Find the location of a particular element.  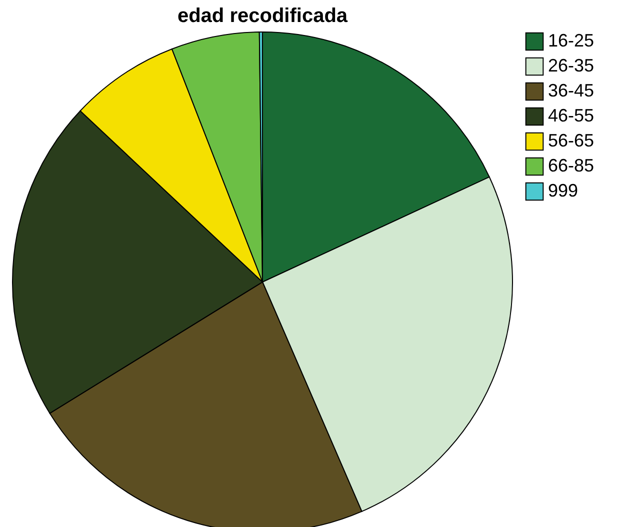

chart-title: edad recodificada is located at coordinates (262, 16).